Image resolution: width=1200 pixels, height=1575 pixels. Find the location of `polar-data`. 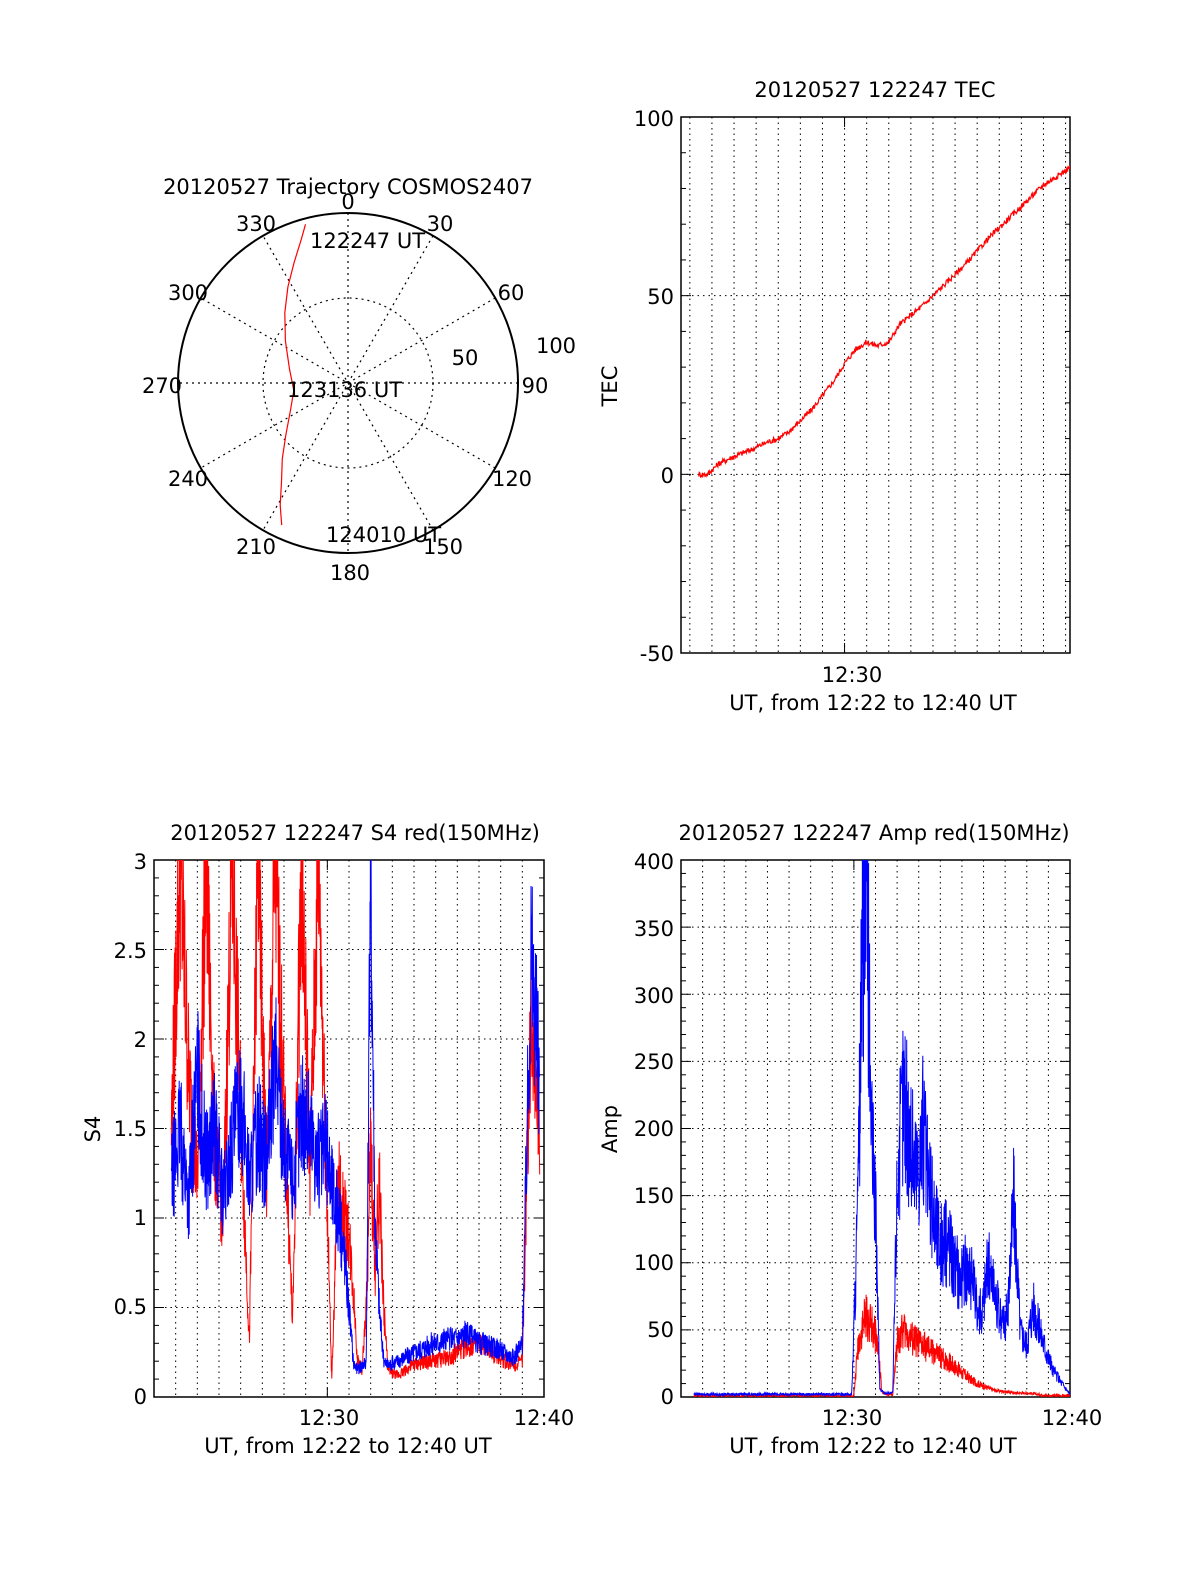

polar-data is located at coordinates (293, 375).